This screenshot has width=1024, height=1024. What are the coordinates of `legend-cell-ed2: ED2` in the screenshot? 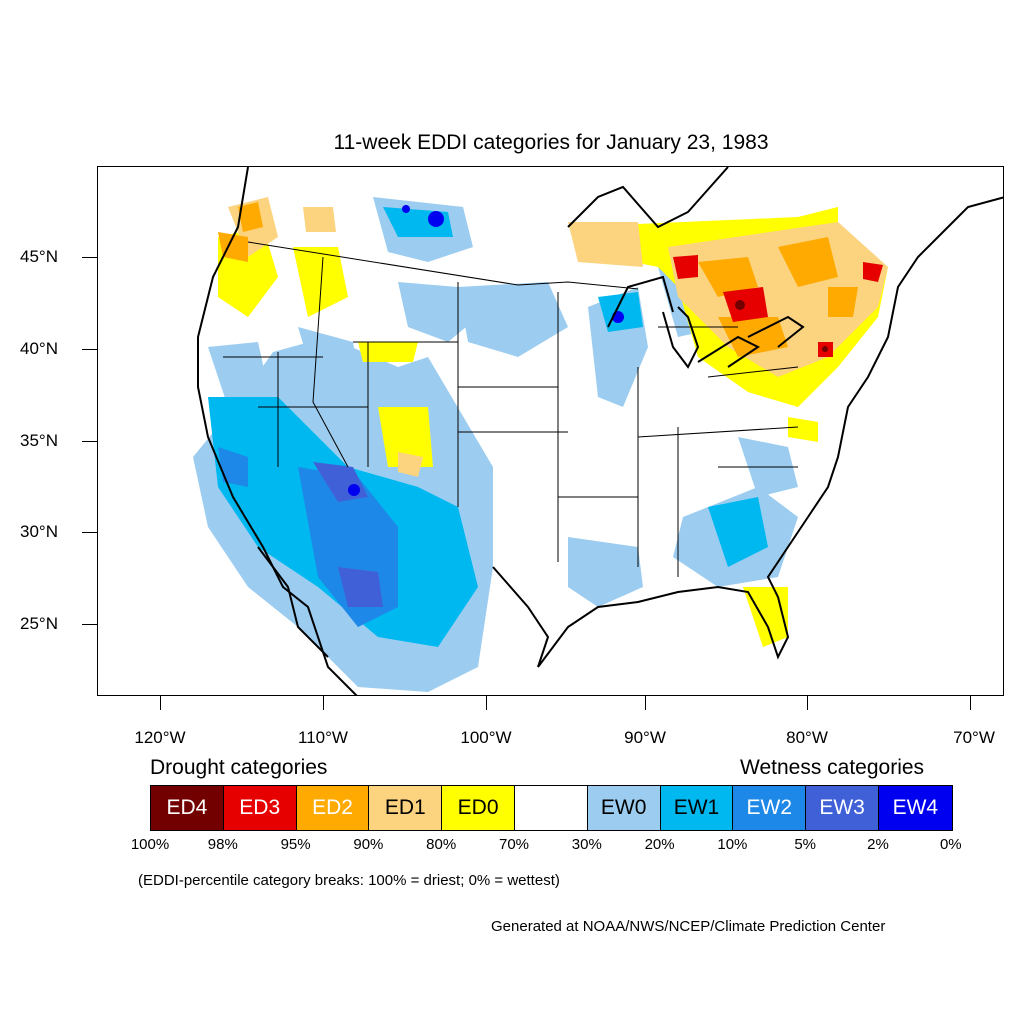 It's located at (333, 808).